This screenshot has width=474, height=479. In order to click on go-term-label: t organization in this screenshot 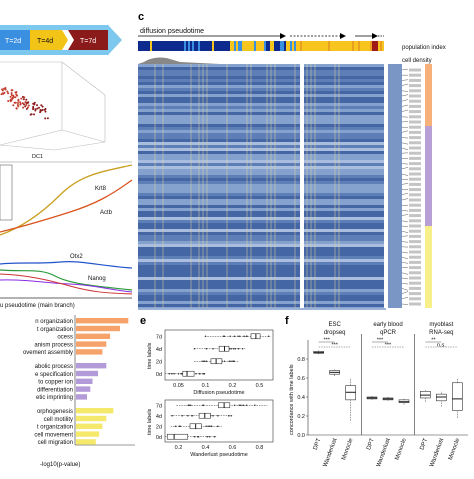, I will do `click(55, 428)`.